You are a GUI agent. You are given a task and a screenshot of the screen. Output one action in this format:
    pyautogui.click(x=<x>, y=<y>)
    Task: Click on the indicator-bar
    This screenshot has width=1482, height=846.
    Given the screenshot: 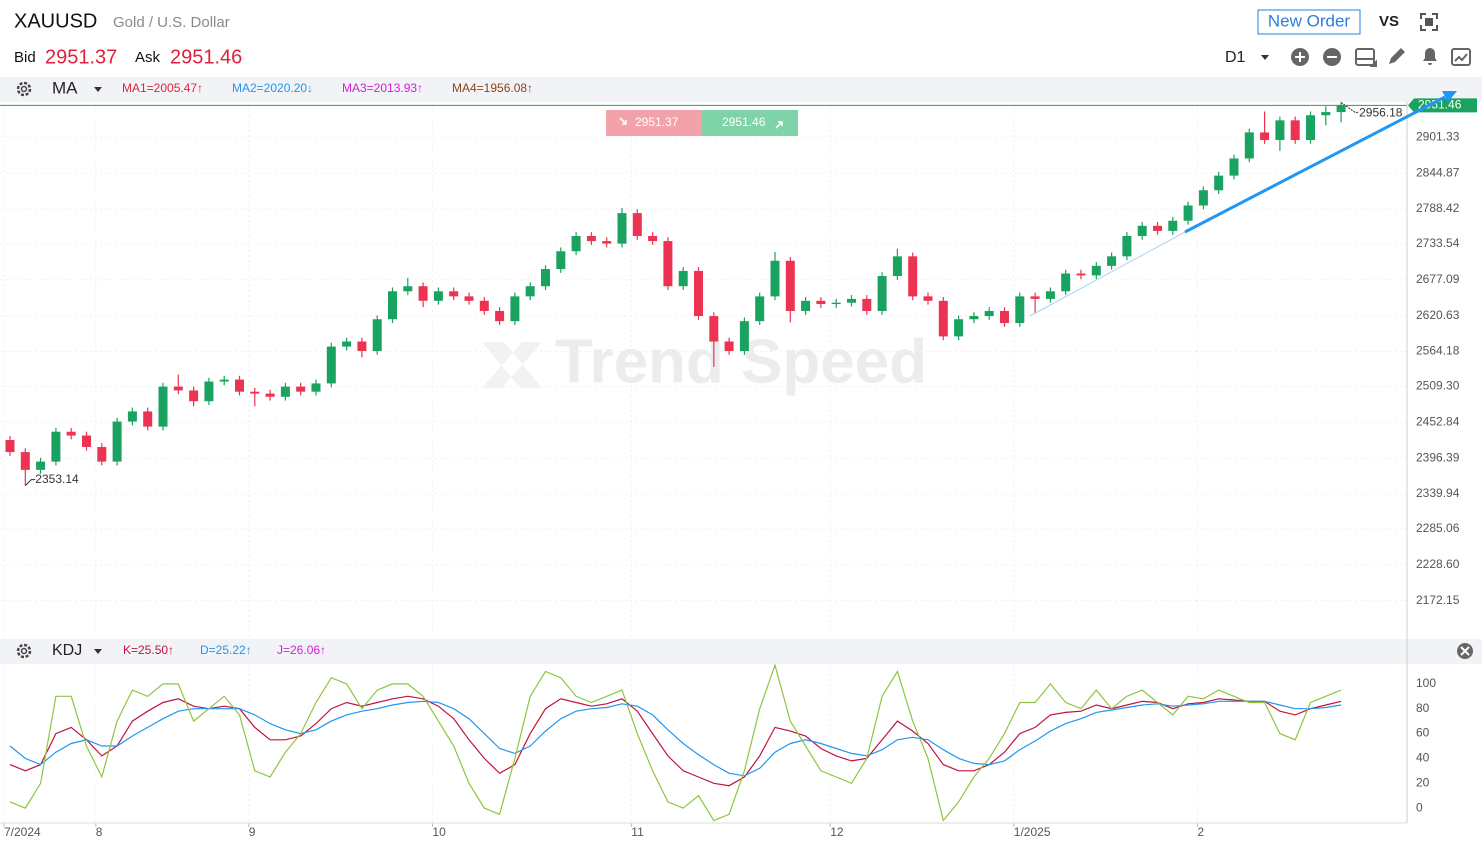 What is the action you would take?
    pyautogui.click(x=741, y=651)
    